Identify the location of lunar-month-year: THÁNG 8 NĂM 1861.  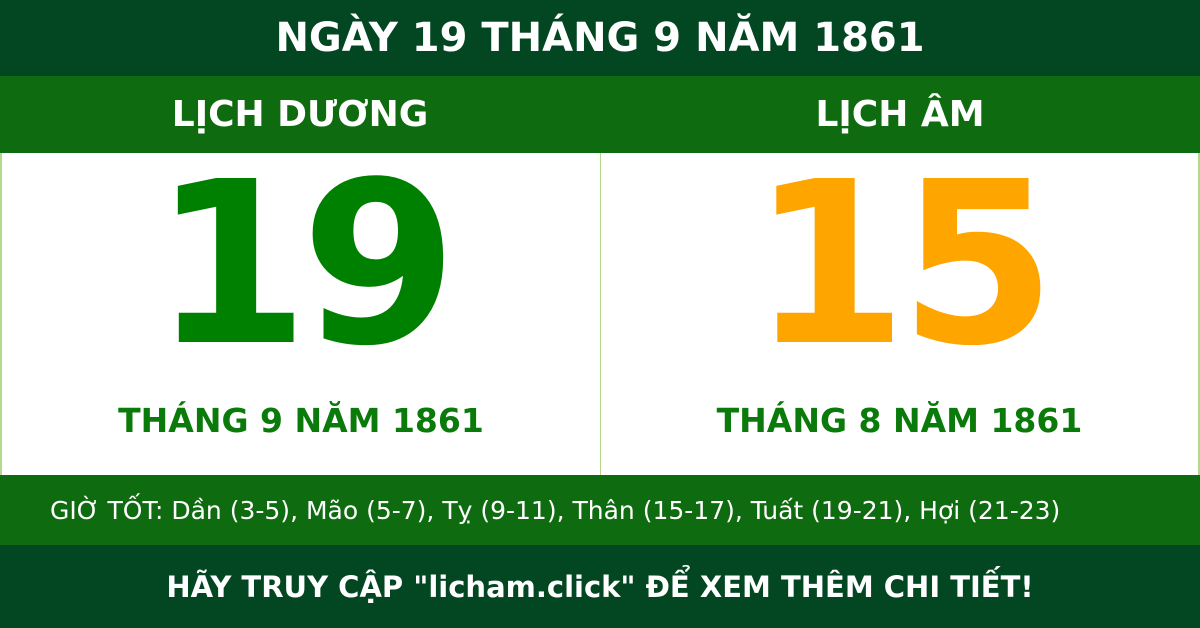
(899, 420).